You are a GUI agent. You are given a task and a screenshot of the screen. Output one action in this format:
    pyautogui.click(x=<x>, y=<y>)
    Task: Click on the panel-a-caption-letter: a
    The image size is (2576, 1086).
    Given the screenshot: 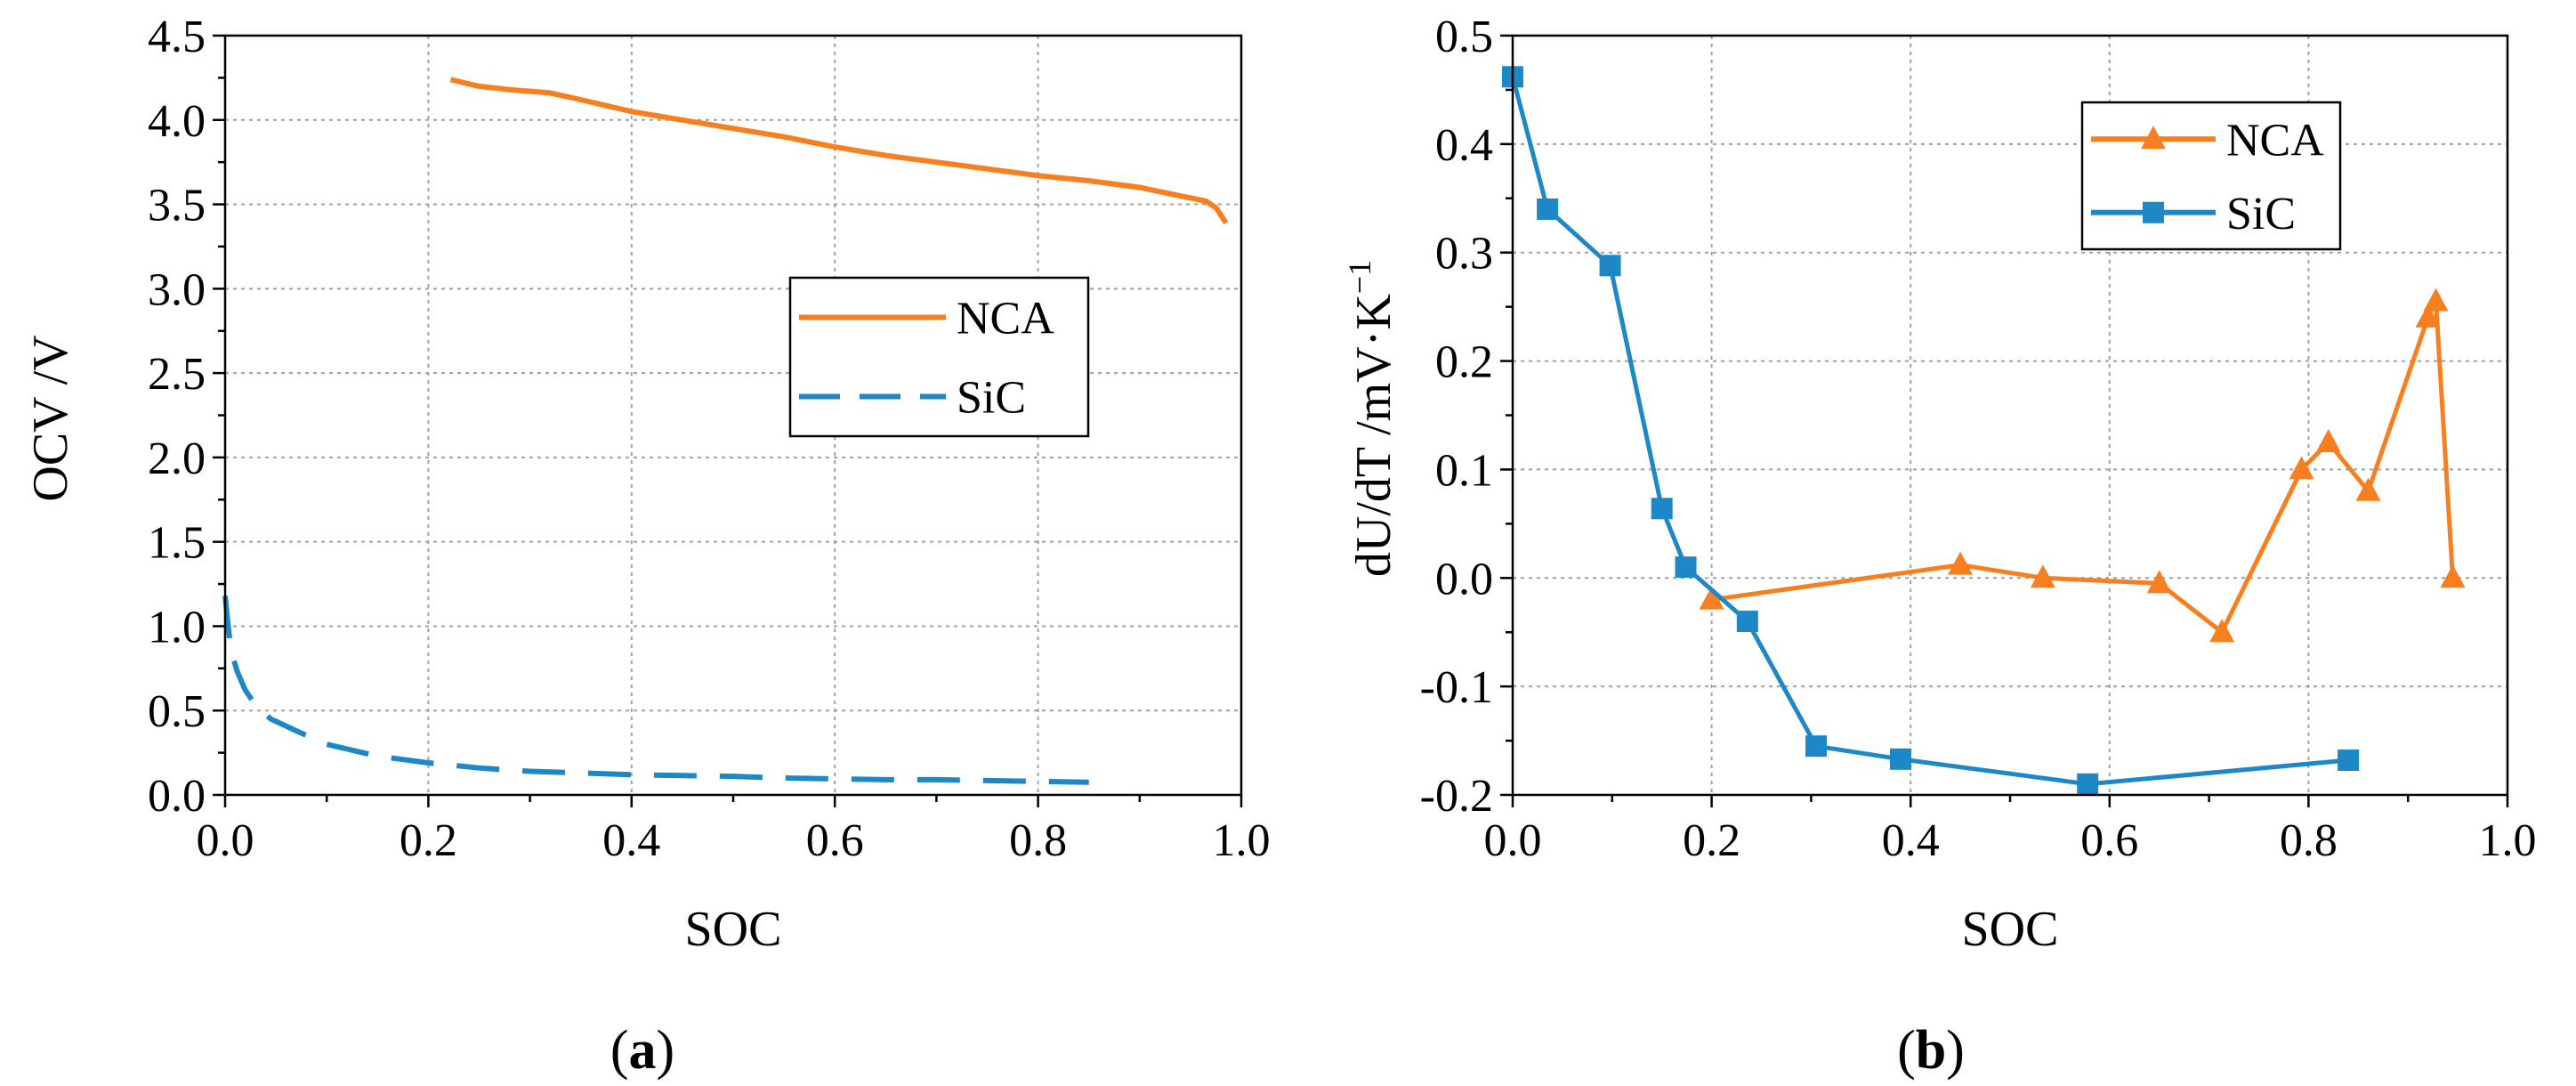 What is the action you would take?
    pyautogui.click(x=643, y=1050)
    